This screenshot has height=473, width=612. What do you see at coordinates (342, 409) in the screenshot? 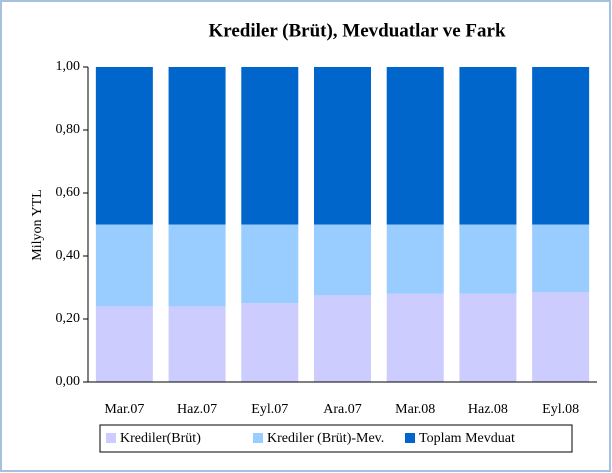
I see `x-tick-label: Ara.07` at bounding box center [342, 409].